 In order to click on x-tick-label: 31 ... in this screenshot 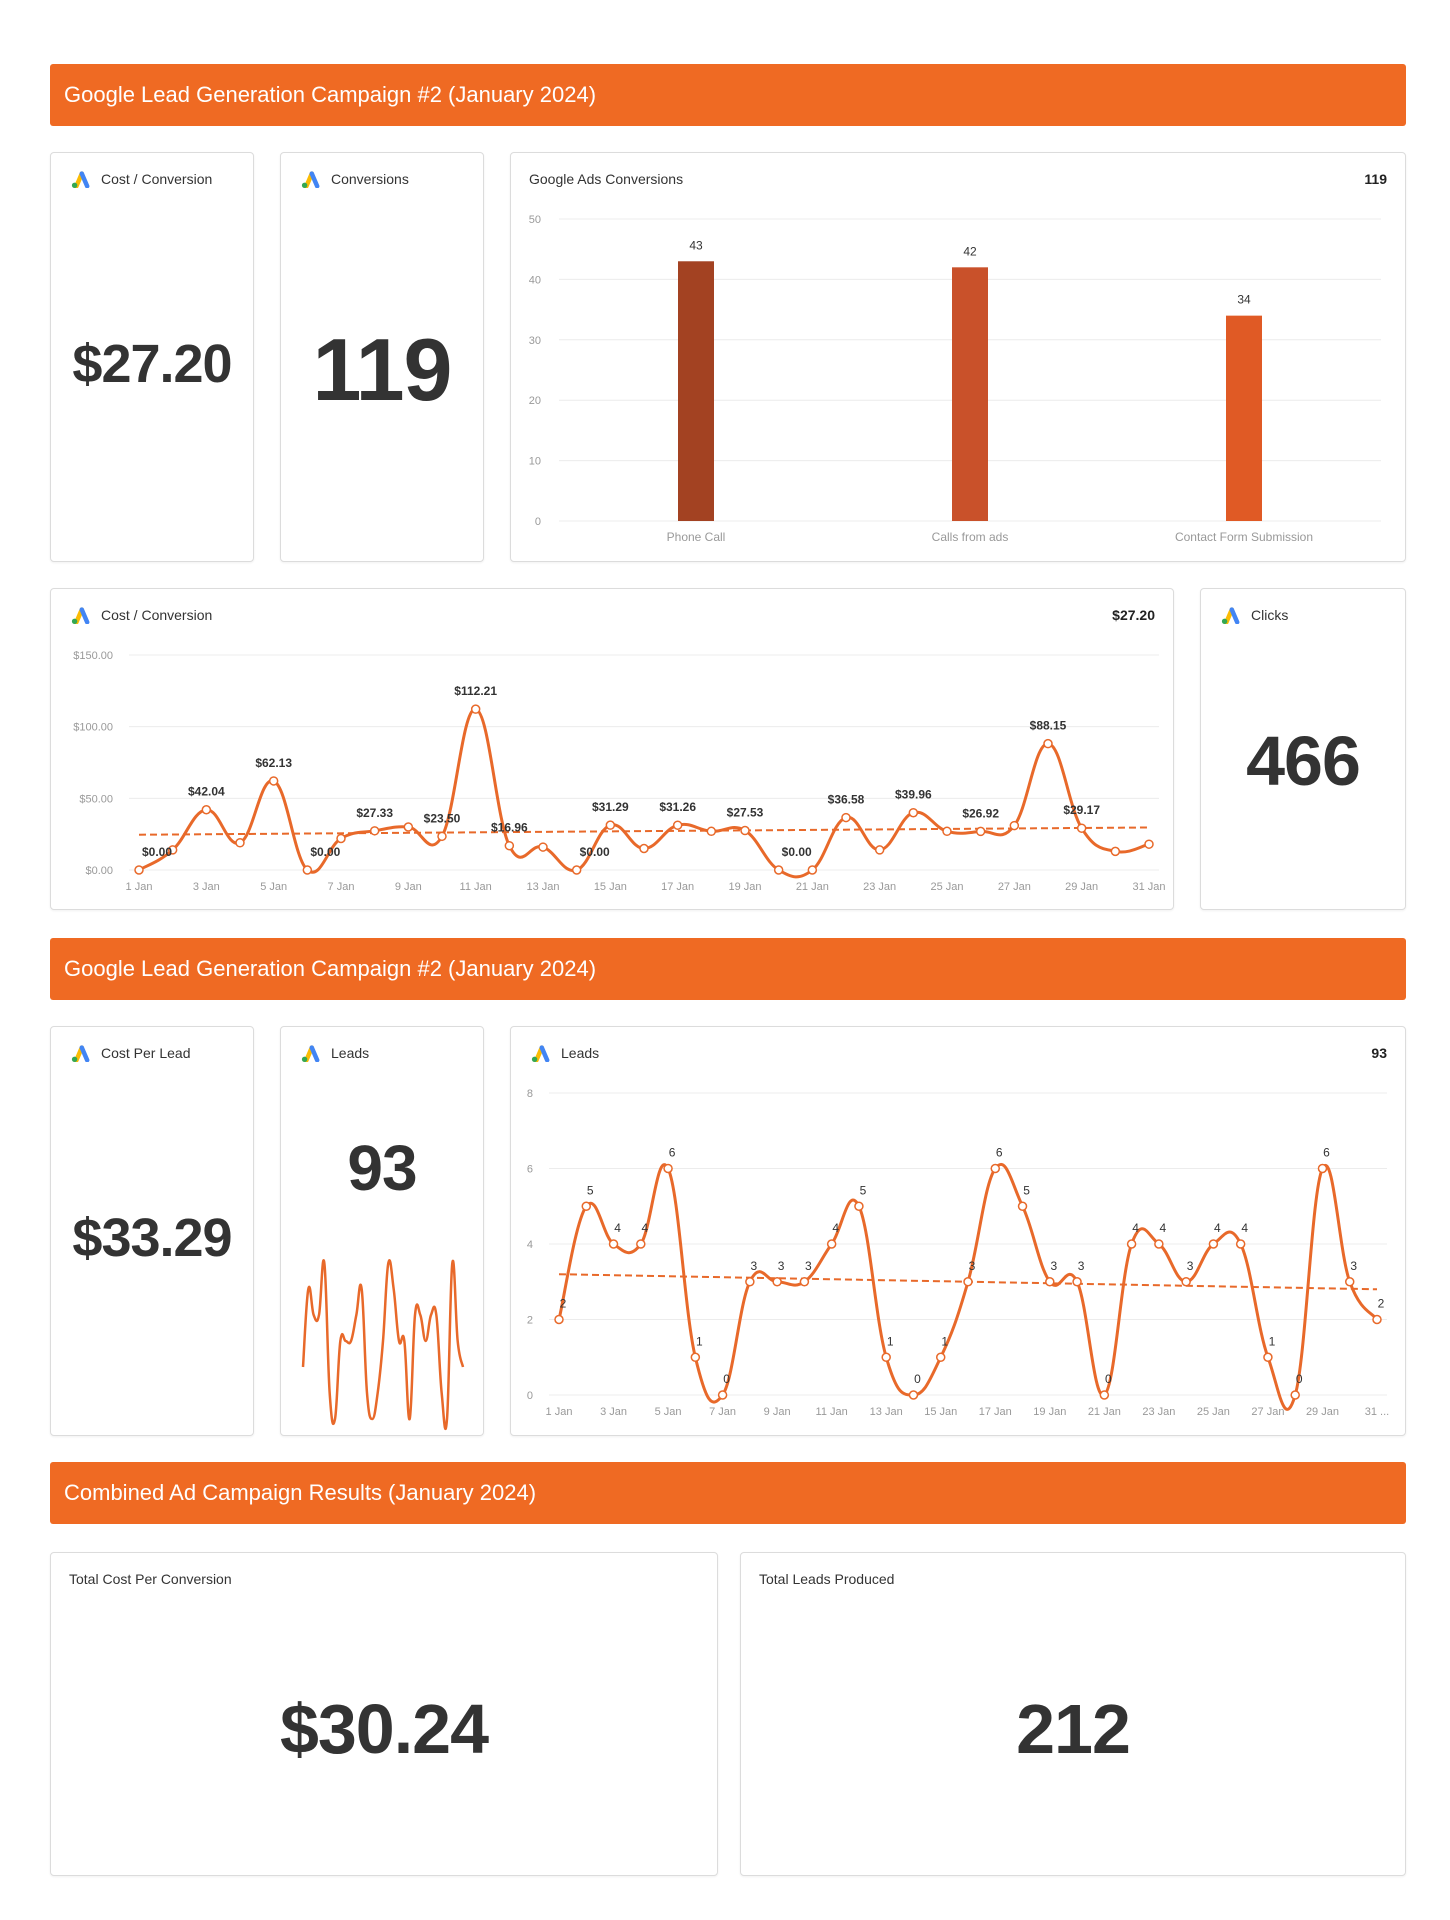, I will do `click(1377, 1412)`.